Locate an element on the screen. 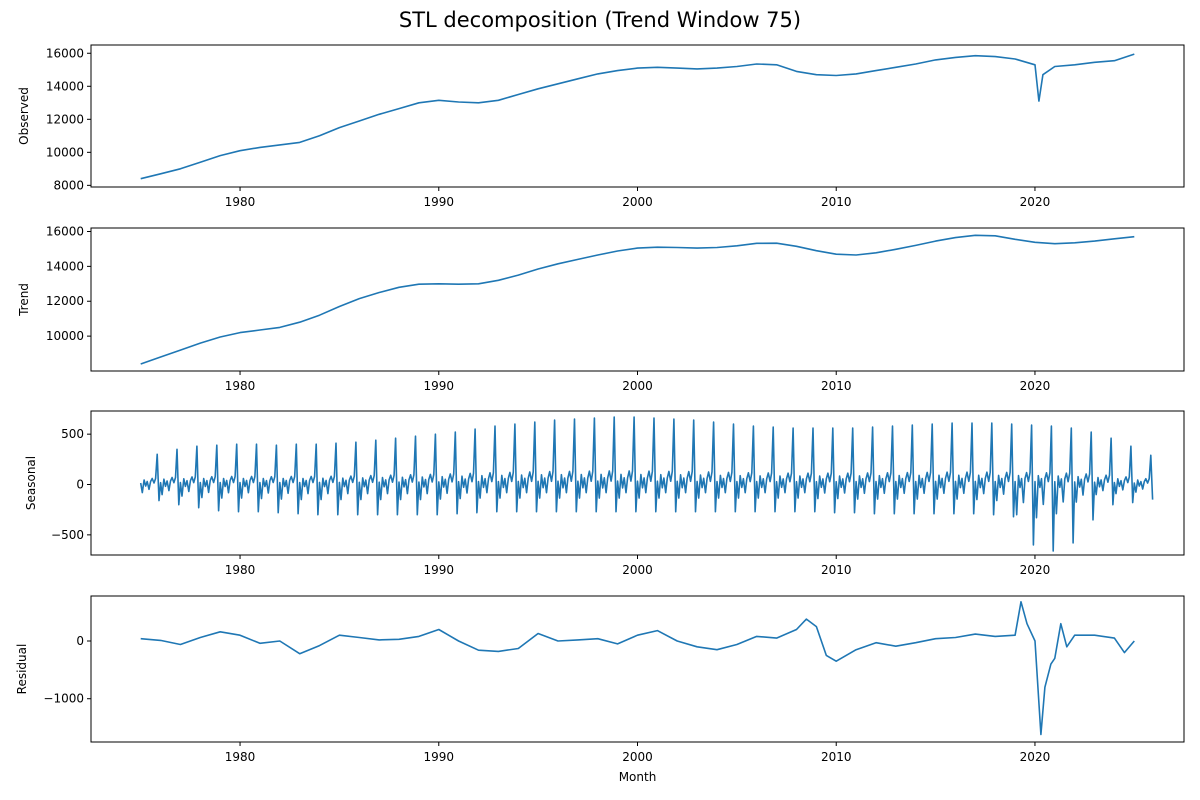  trend-x-tick-label: 1980 is located at coordinates (240, 386).